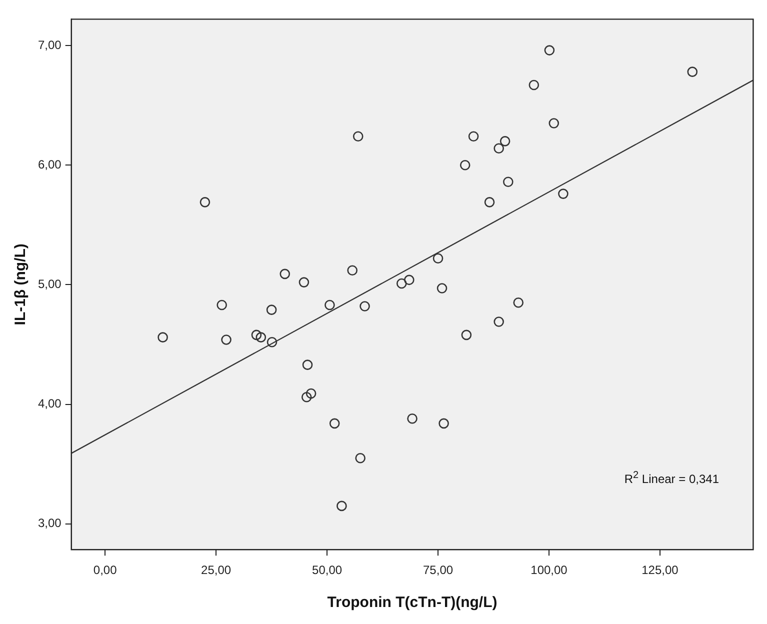  Describe the element at coordinates (327, 570) in the screenshot. I see `x-tick-label: 50,00` at that location.